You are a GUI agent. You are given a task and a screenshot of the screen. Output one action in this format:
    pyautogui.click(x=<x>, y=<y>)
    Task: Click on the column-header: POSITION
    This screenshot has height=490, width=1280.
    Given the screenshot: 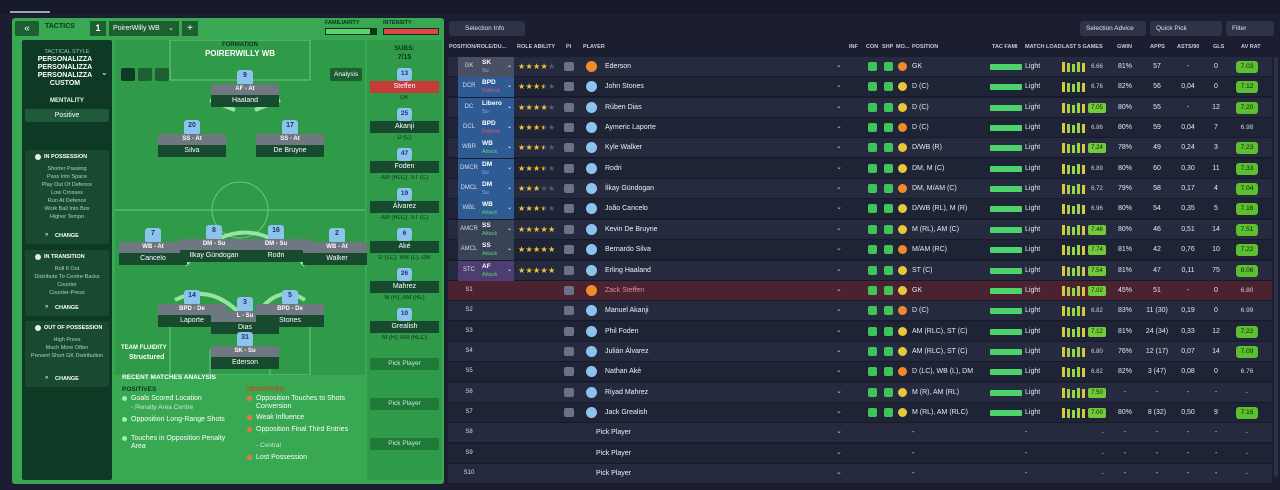 What is the action you would take?
    pyautogui.click(x=925, y=47)
    